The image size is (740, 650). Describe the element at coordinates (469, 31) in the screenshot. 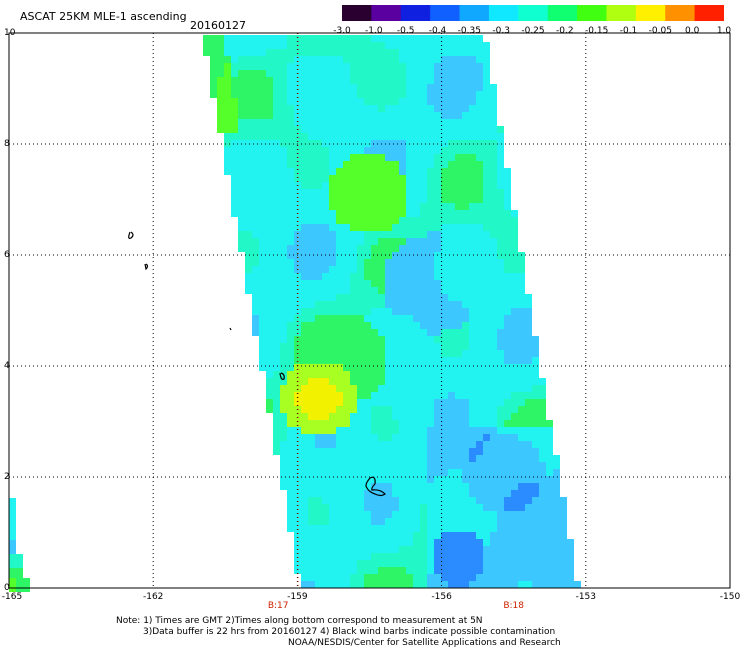

I see `colorbar-label: -0.35` at that location.